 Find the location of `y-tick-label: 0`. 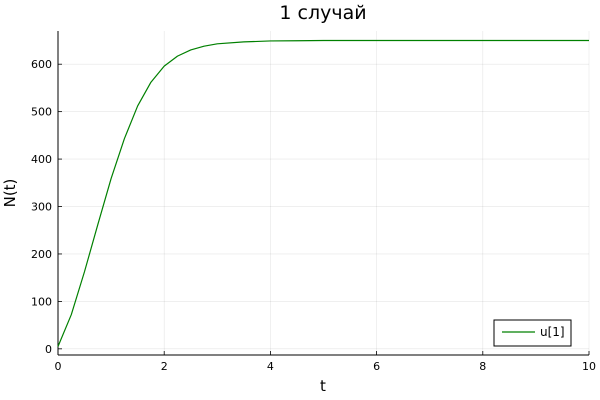

y-tick-label: 0 is located at coordinates (48, 349).